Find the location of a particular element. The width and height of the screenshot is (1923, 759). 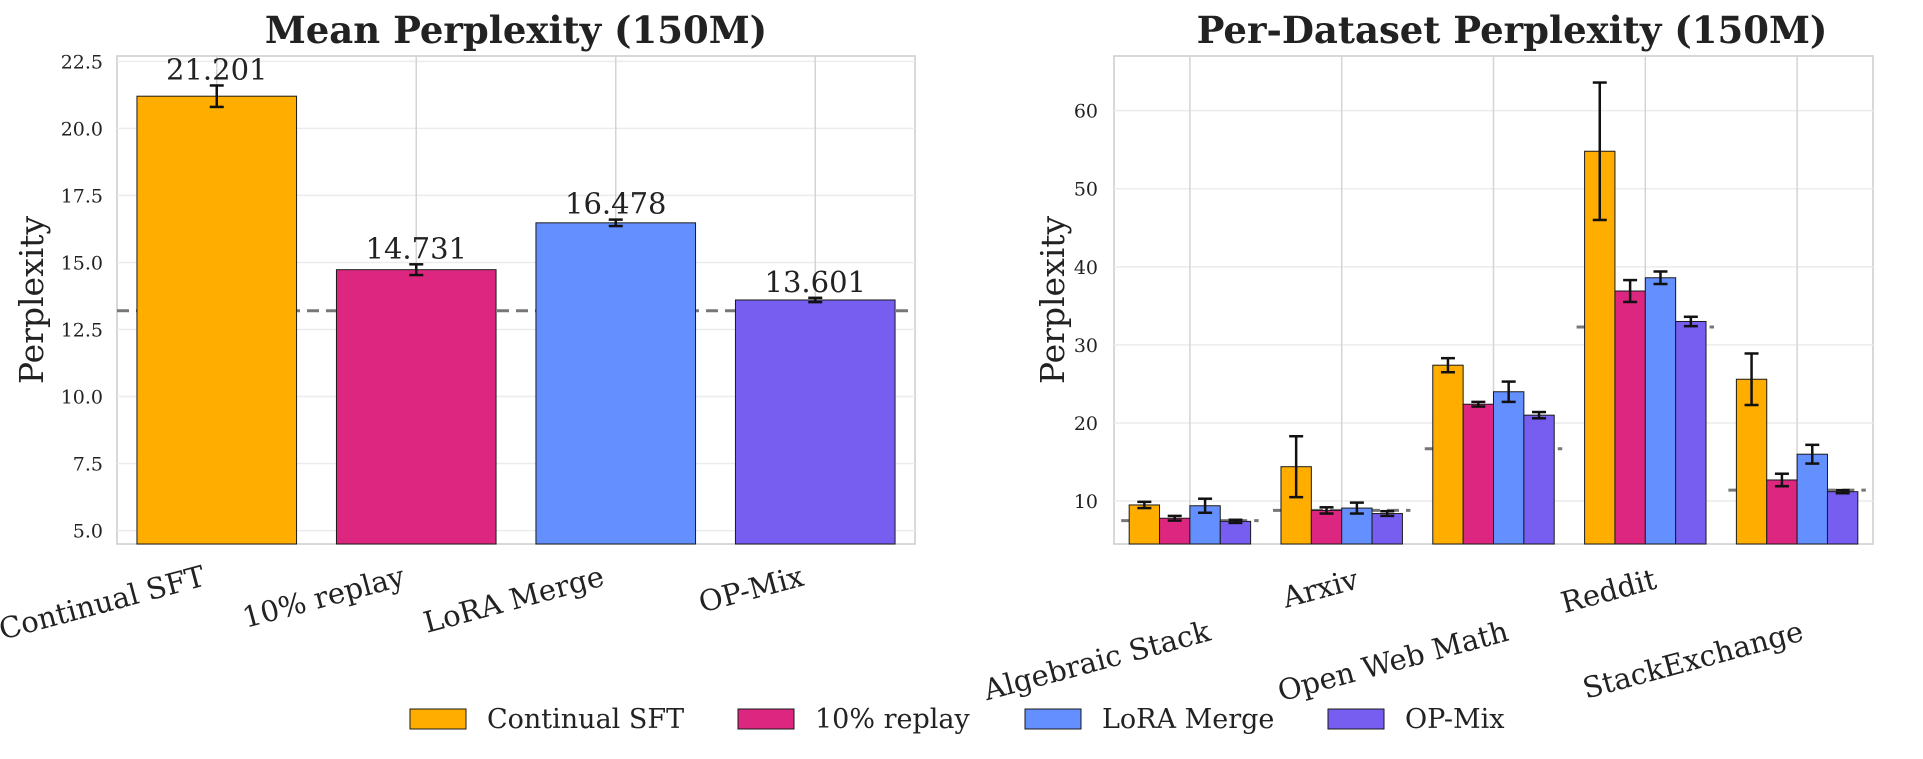

left-xticks: Continual SFT 10% replay LoRA Merge OP-Mix is located at coordinates (403, 603).